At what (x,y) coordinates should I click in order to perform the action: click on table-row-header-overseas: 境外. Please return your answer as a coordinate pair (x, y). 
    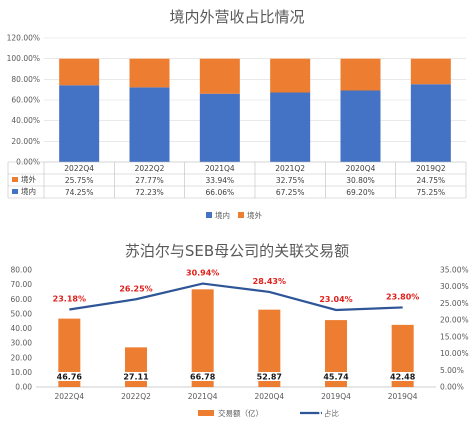
    Looking at the image, I should click on (28, 179).